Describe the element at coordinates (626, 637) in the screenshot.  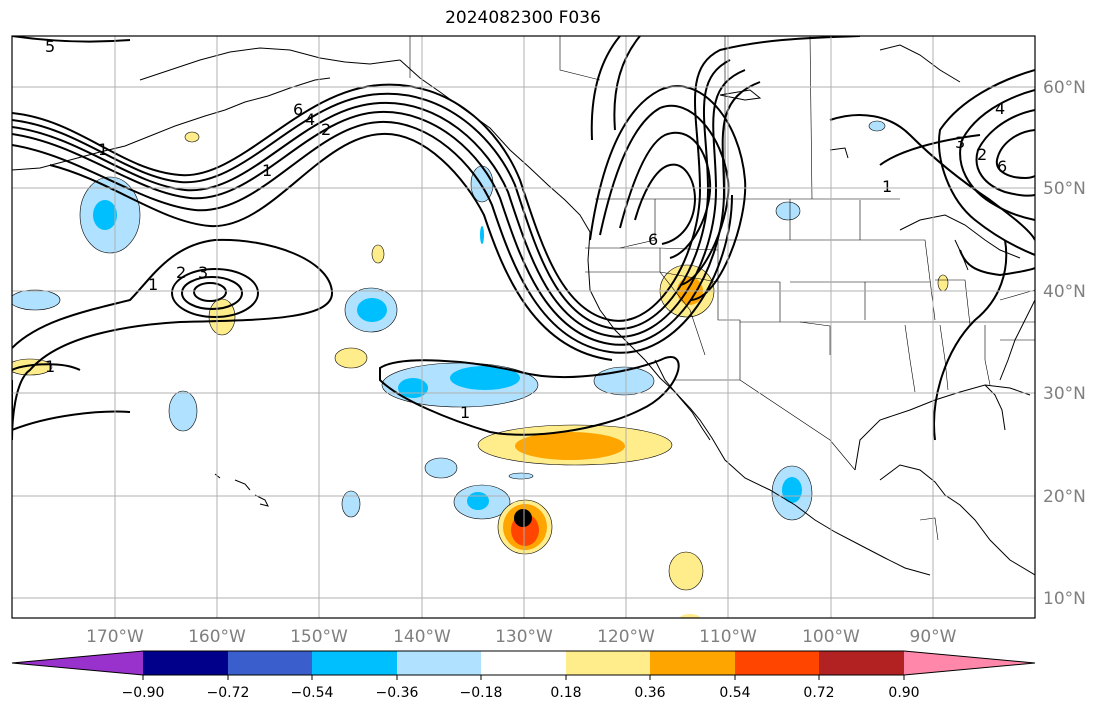
I see `lon-tick-label: 120°W` at that location.